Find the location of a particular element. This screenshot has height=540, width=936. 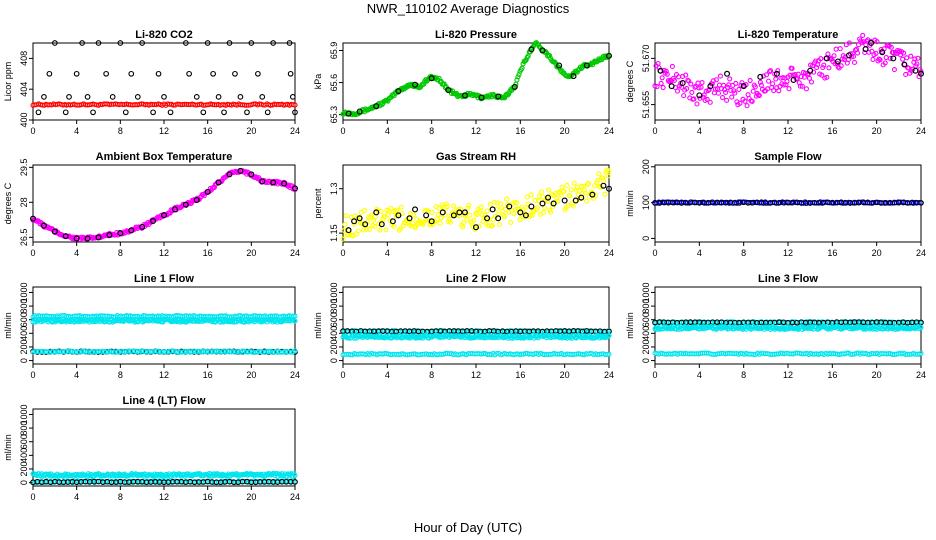

y-tick-label: 100 is located at coordinates (646, 202).